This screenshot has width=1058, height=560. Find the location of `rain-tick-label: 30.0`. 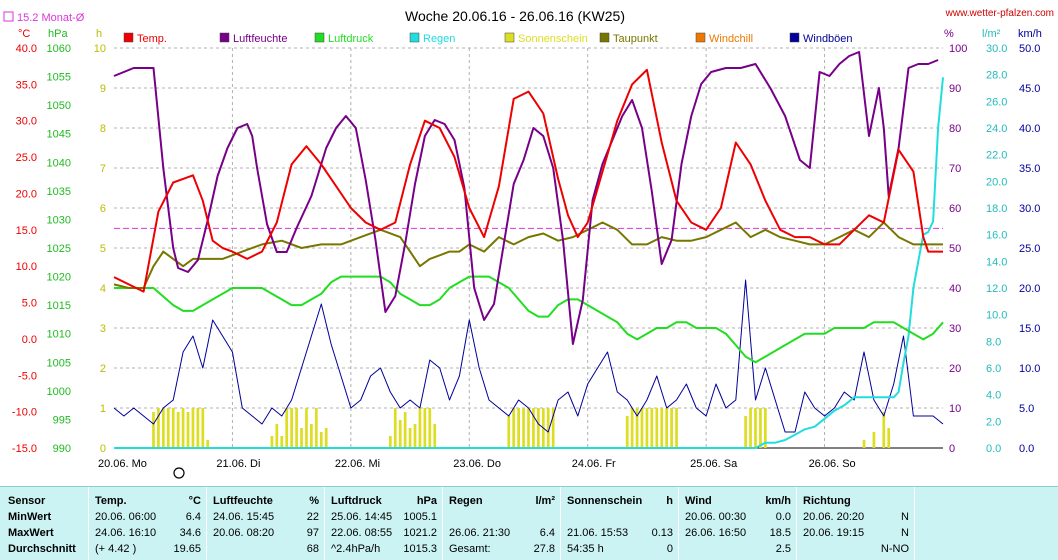

rain-tick-label: 30.0 is located at coordinates (996, 49).